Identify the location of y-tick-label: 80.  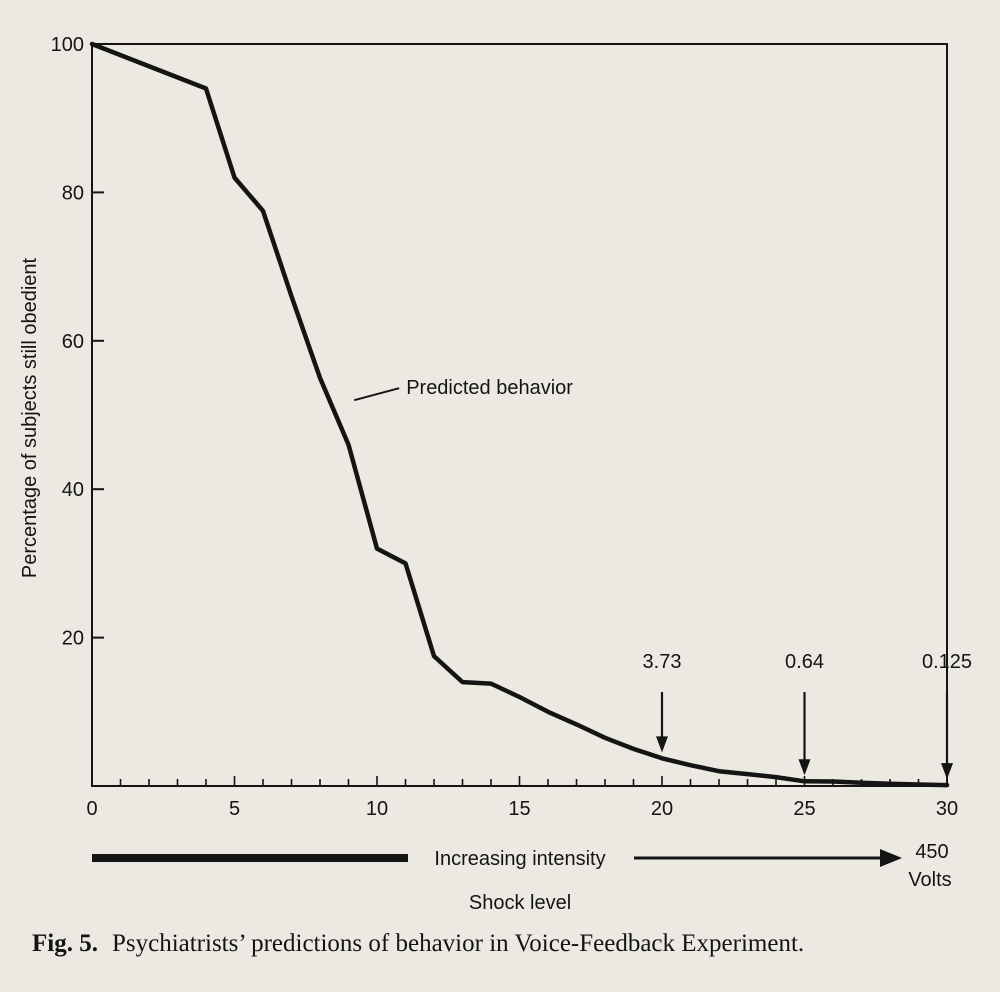
(73, 193).